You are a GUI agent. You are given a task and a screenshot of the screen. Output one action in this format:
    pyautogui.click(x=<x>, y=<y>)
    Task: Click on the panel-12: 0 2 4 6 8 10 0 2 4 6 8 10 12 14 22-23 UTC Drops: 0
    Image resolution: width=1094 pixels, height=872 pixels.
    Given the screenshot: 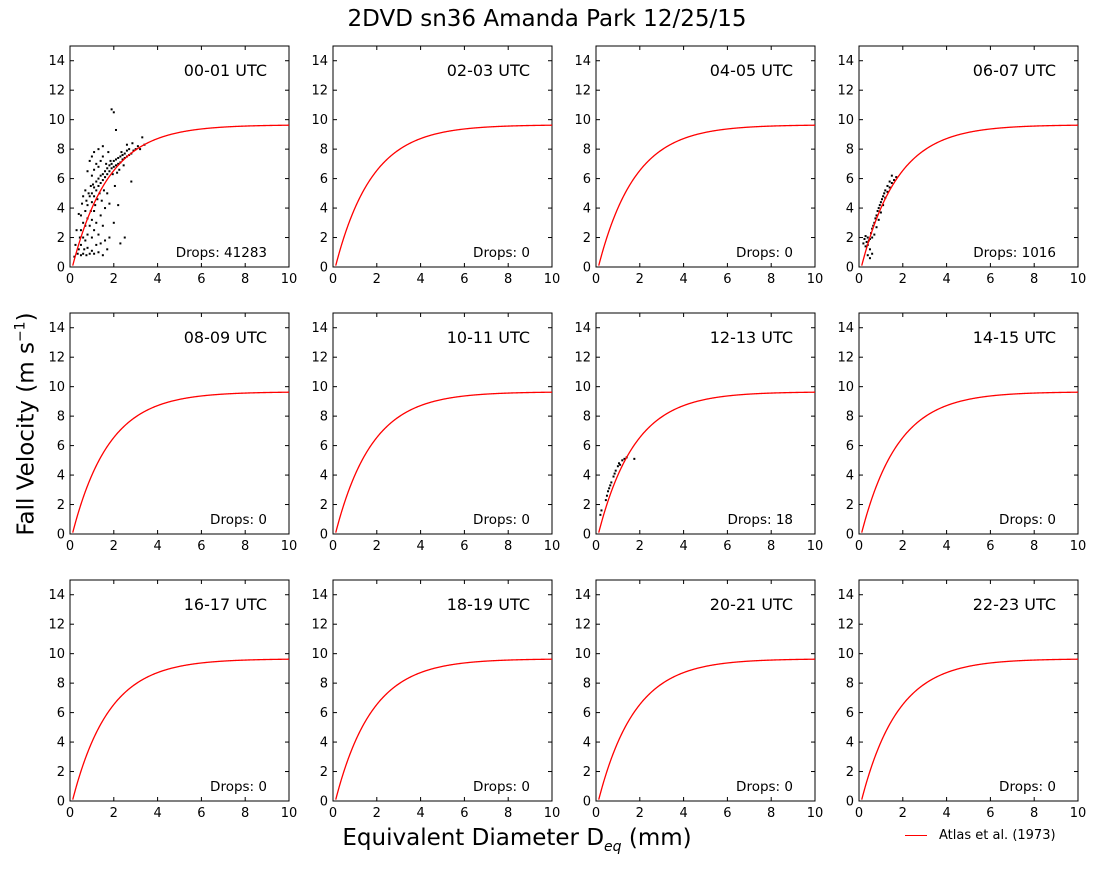 What is the action you would take?
    pyautogui.click(x=961, y=700)
    